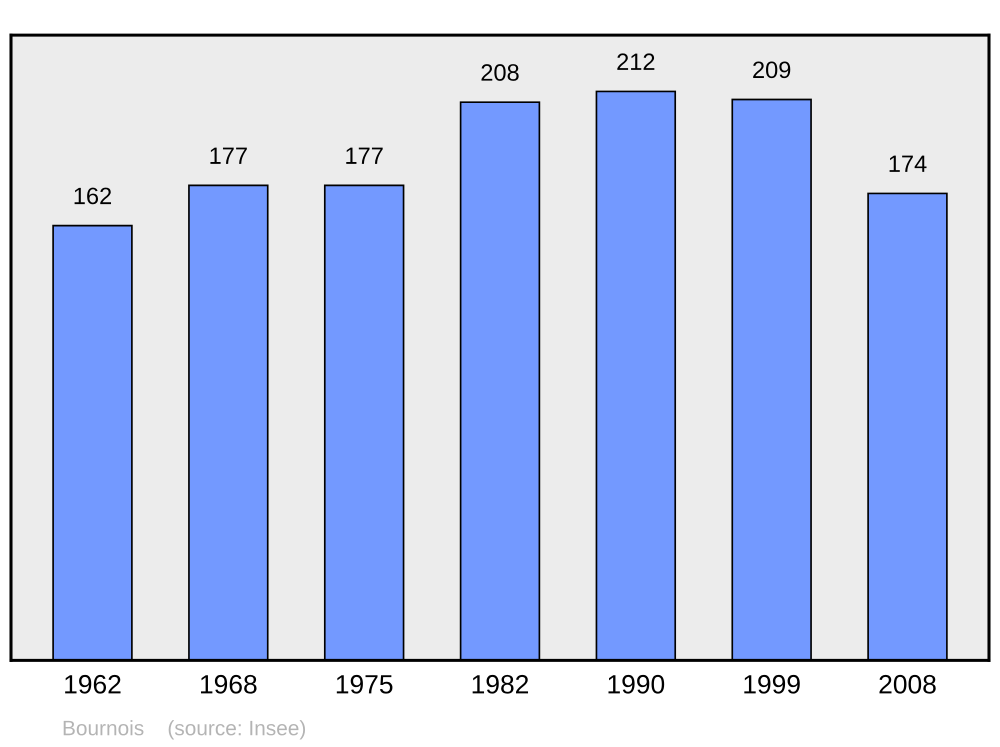 The height and width of the screenshot is (747, 1000). Describe the element at coordinates (772, 684) in the screenshot. I see `x-tick-label: 1999` at that location.